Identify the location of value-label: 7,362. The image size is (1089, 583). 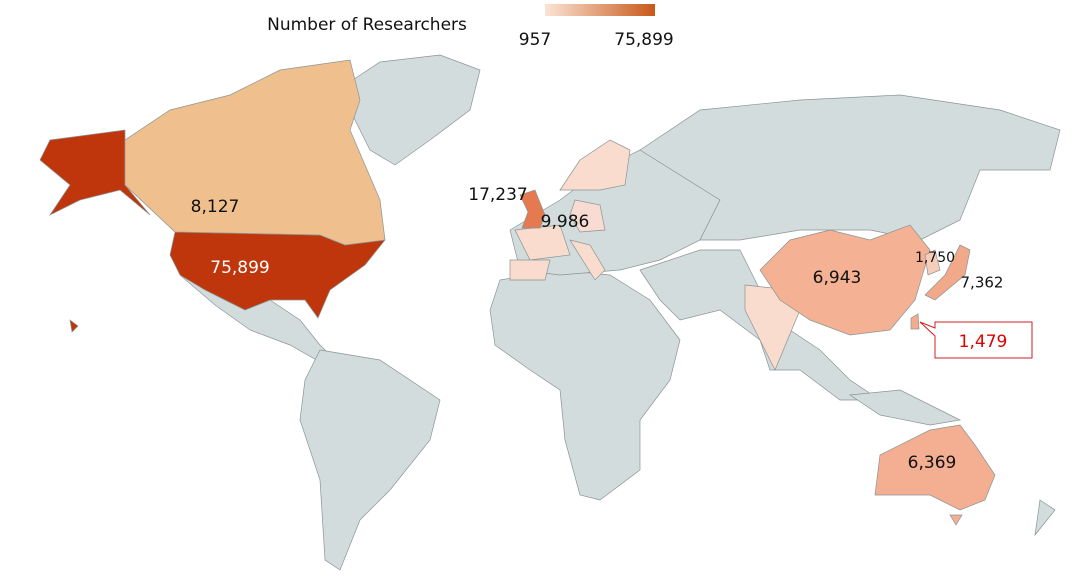
(982, 283).